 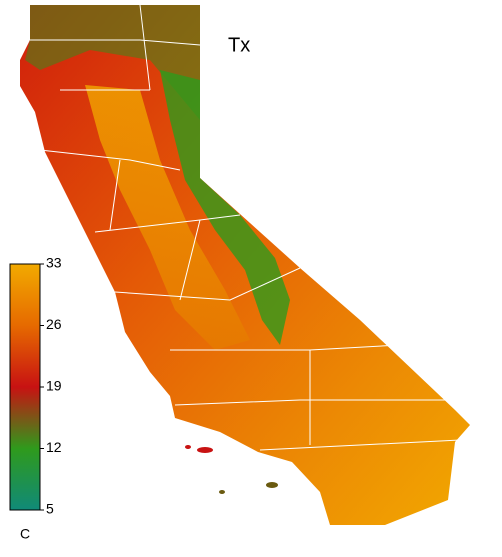 What do you see at coordinates (112, 62) in the screenshot?
I see `northern-forest` at bounding box center [112, 62].